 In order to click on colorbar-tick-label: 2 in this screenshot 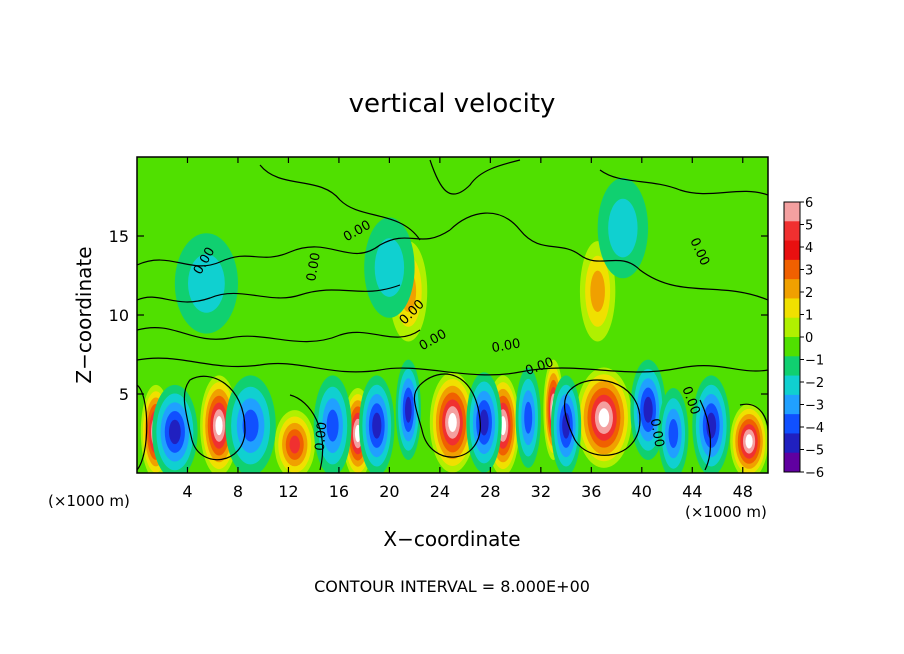, I will do `click(809, 293)`.